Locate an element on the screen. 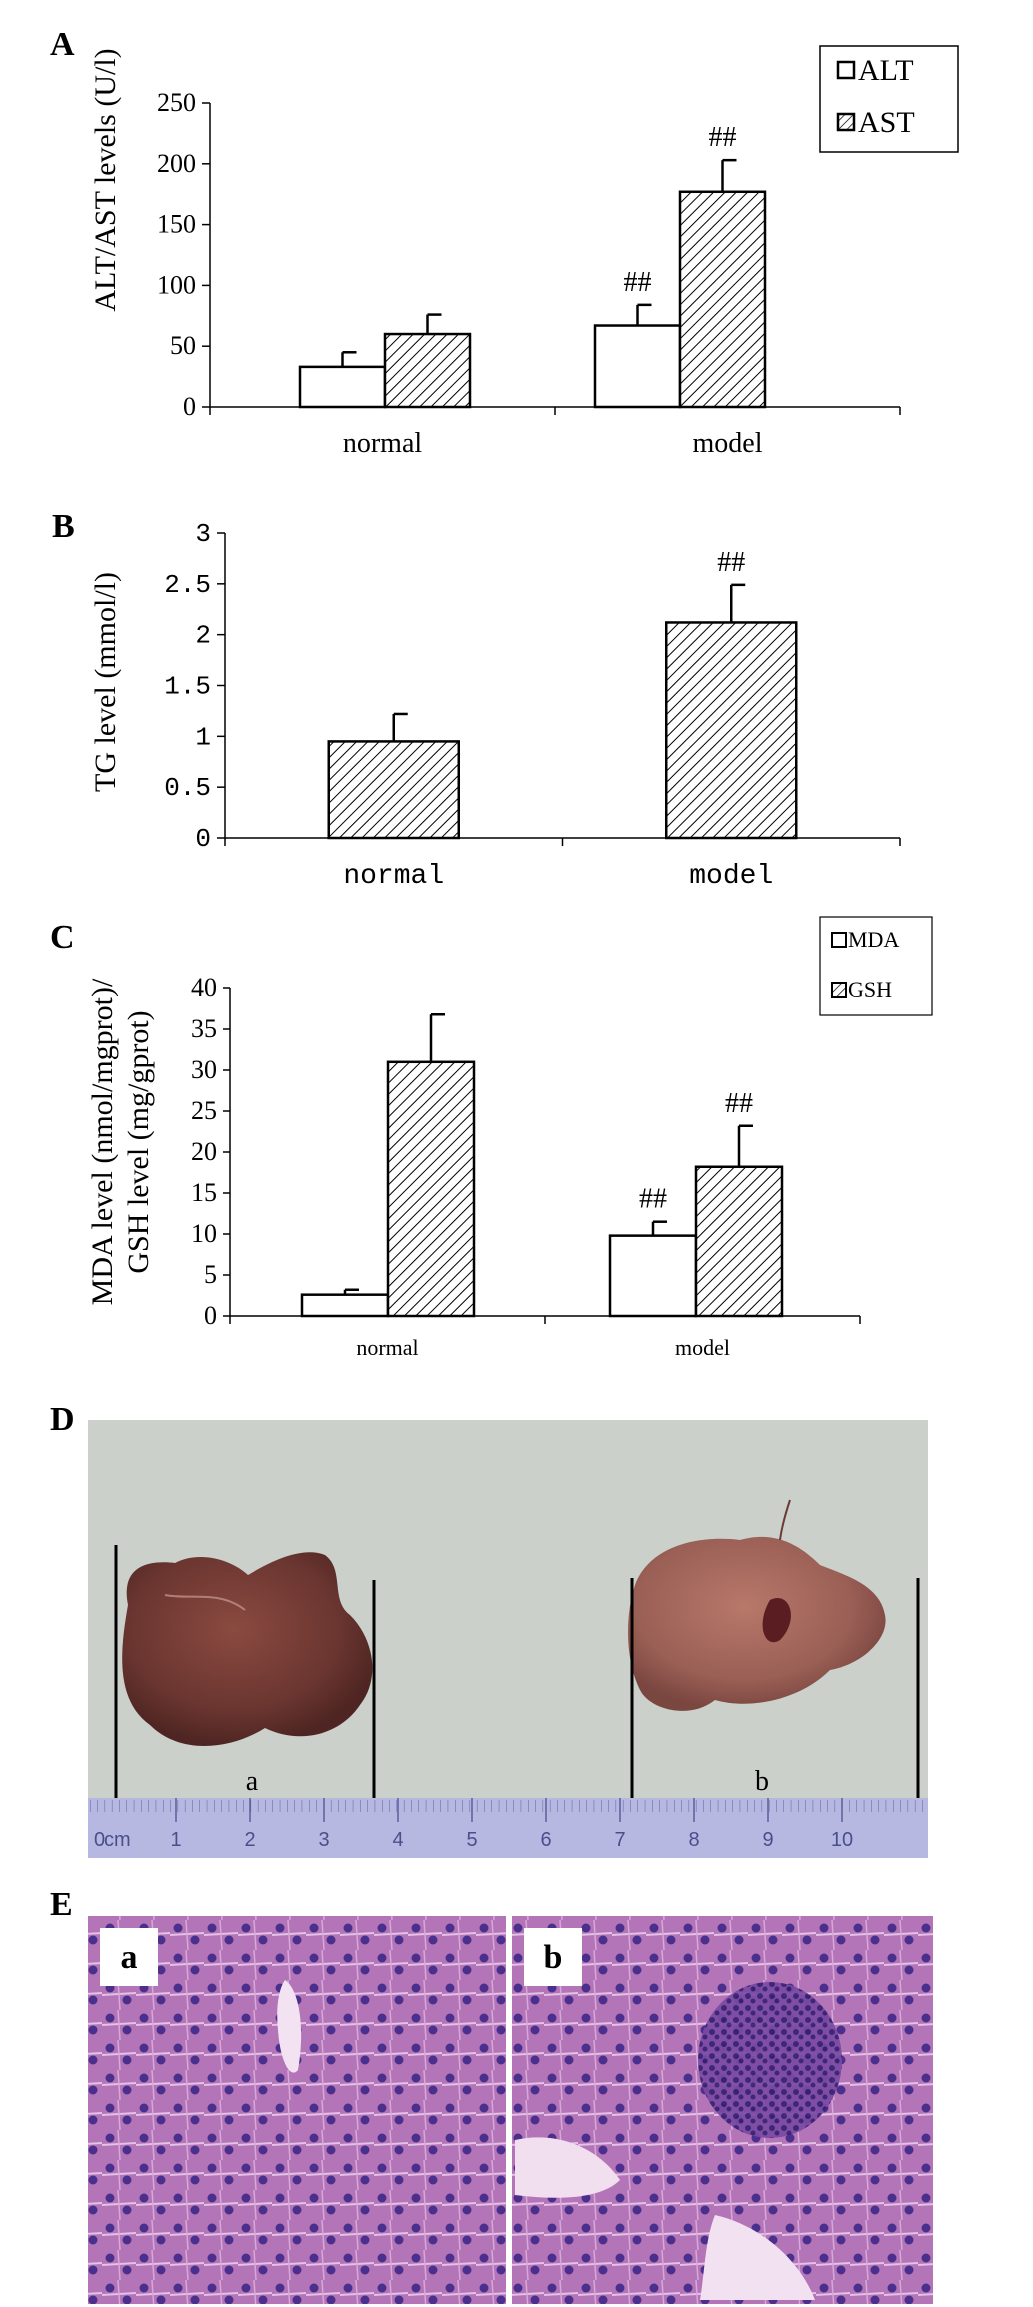 The height and width of the screenshot is (2307, 1033). panel-a-bar-ast-model is located at coordinates (722, 299).